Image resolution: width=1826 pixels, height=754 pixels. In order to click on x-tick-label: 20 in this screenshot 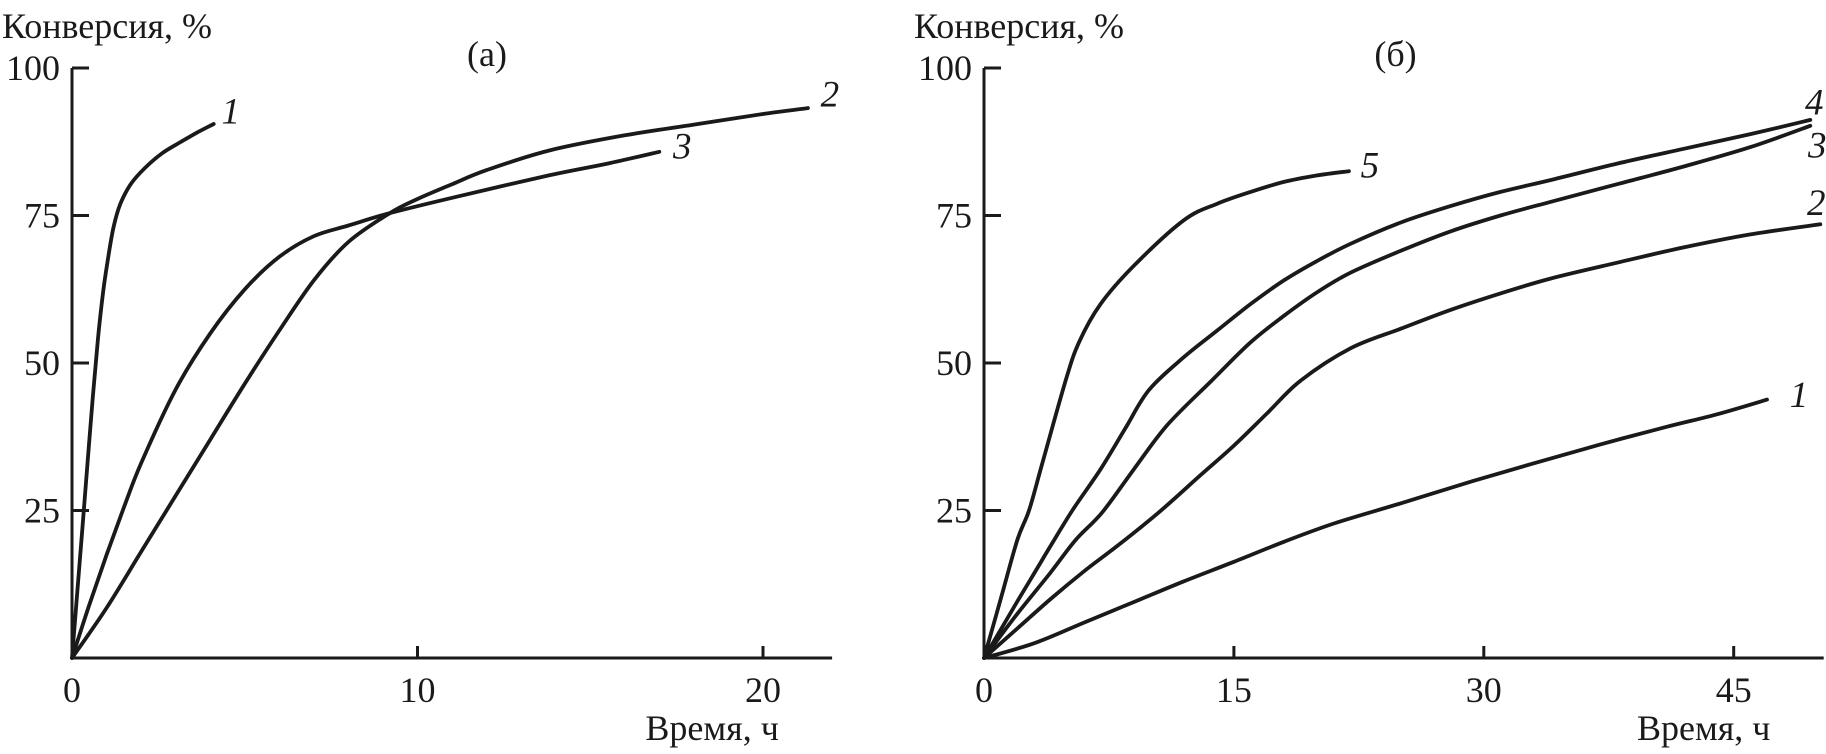, I will do `click(763, 690)`.